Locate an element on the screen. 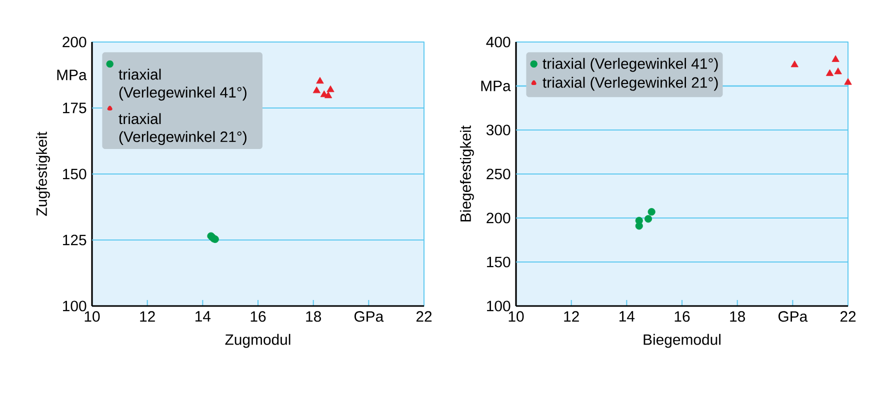 This screenshot has width=884, height=403. y-tick-label: 125 is located at coordinates (74, 240).